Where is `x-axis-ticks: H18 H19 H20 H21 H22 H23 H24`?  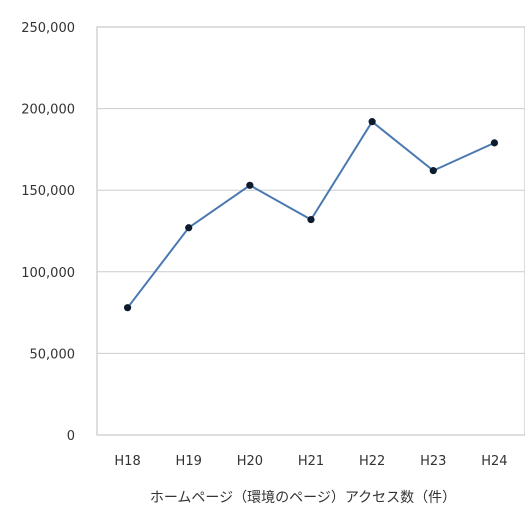 x-axis-ticks: H18 H19 H20 H21 H22 H23 H24 is located at coordinates (310, 461).